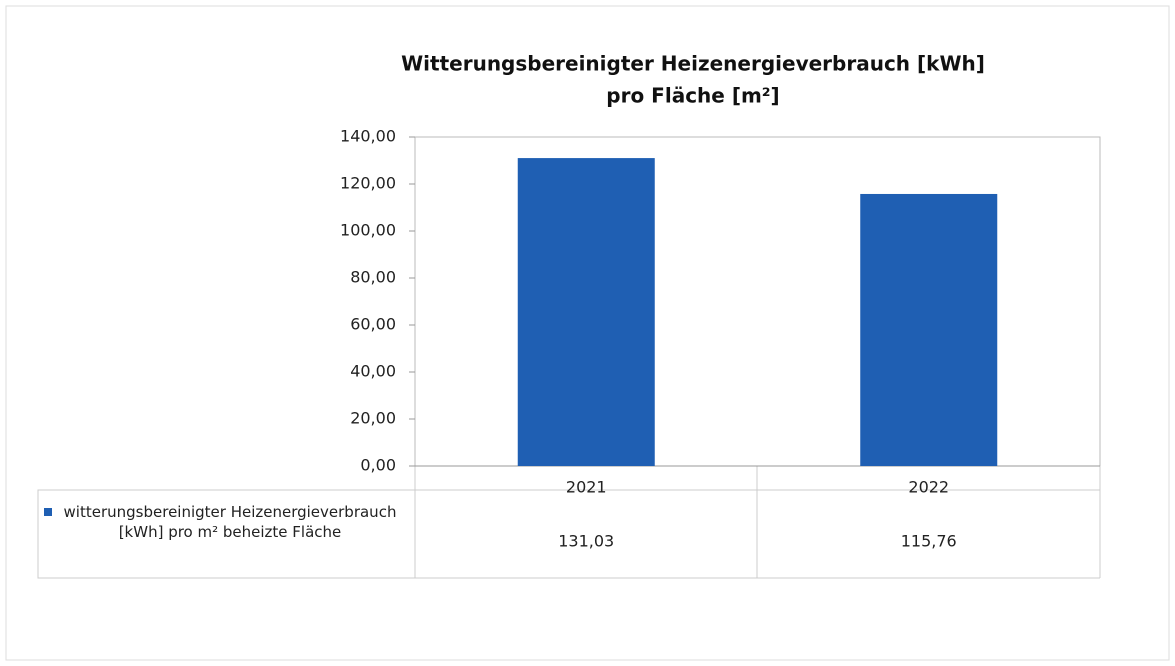 The image size is (1175, 666). I want to click on y-tick-label: 100,00, so click(368, 230).